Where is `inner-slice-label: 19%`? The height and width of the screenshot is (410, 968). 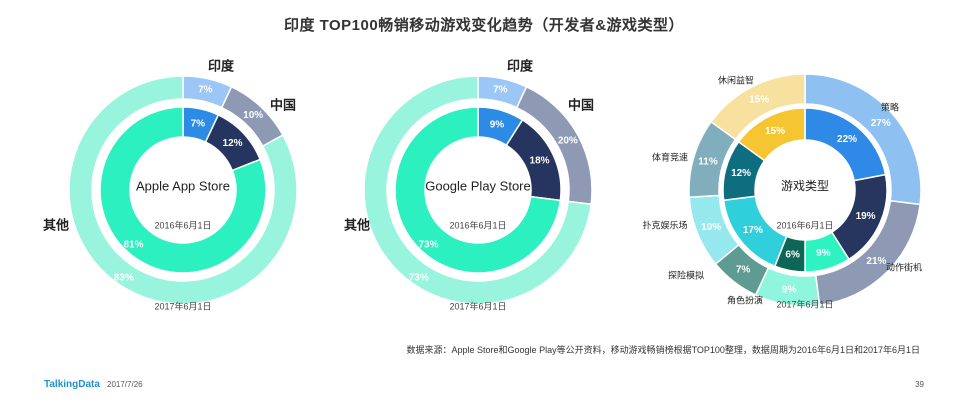
inner-slice-label: 19% is located at coordinates (866, 216).